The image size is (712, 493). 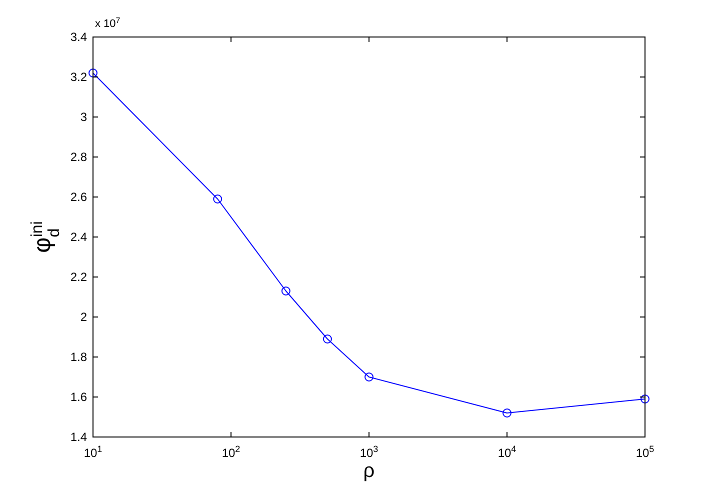 What do you see at coordinates (79, 197) in the screenshot?
I see `y-tick-label: 2.6` at bounding box center [79, 197].